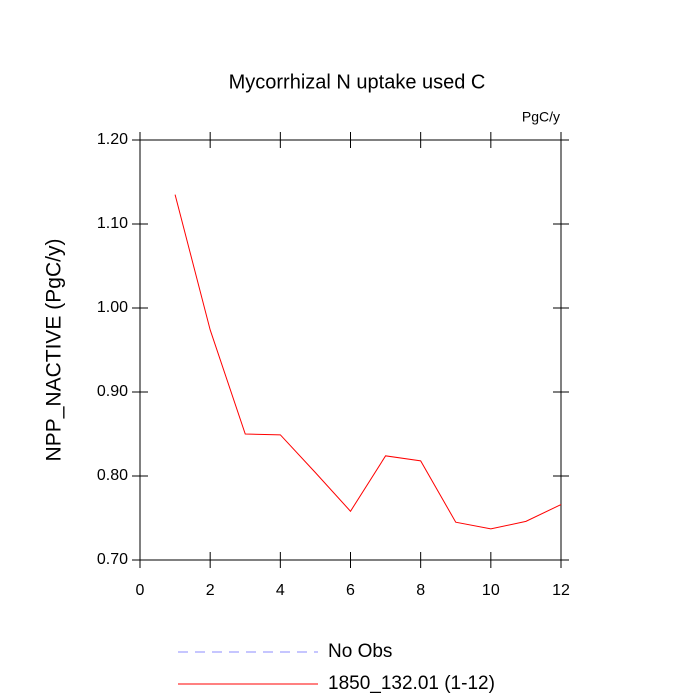 The image size is (700, 700). Describe the element at coordinates (561, 590) in the screenshot. I see `x-tick-label: 12` at that location.